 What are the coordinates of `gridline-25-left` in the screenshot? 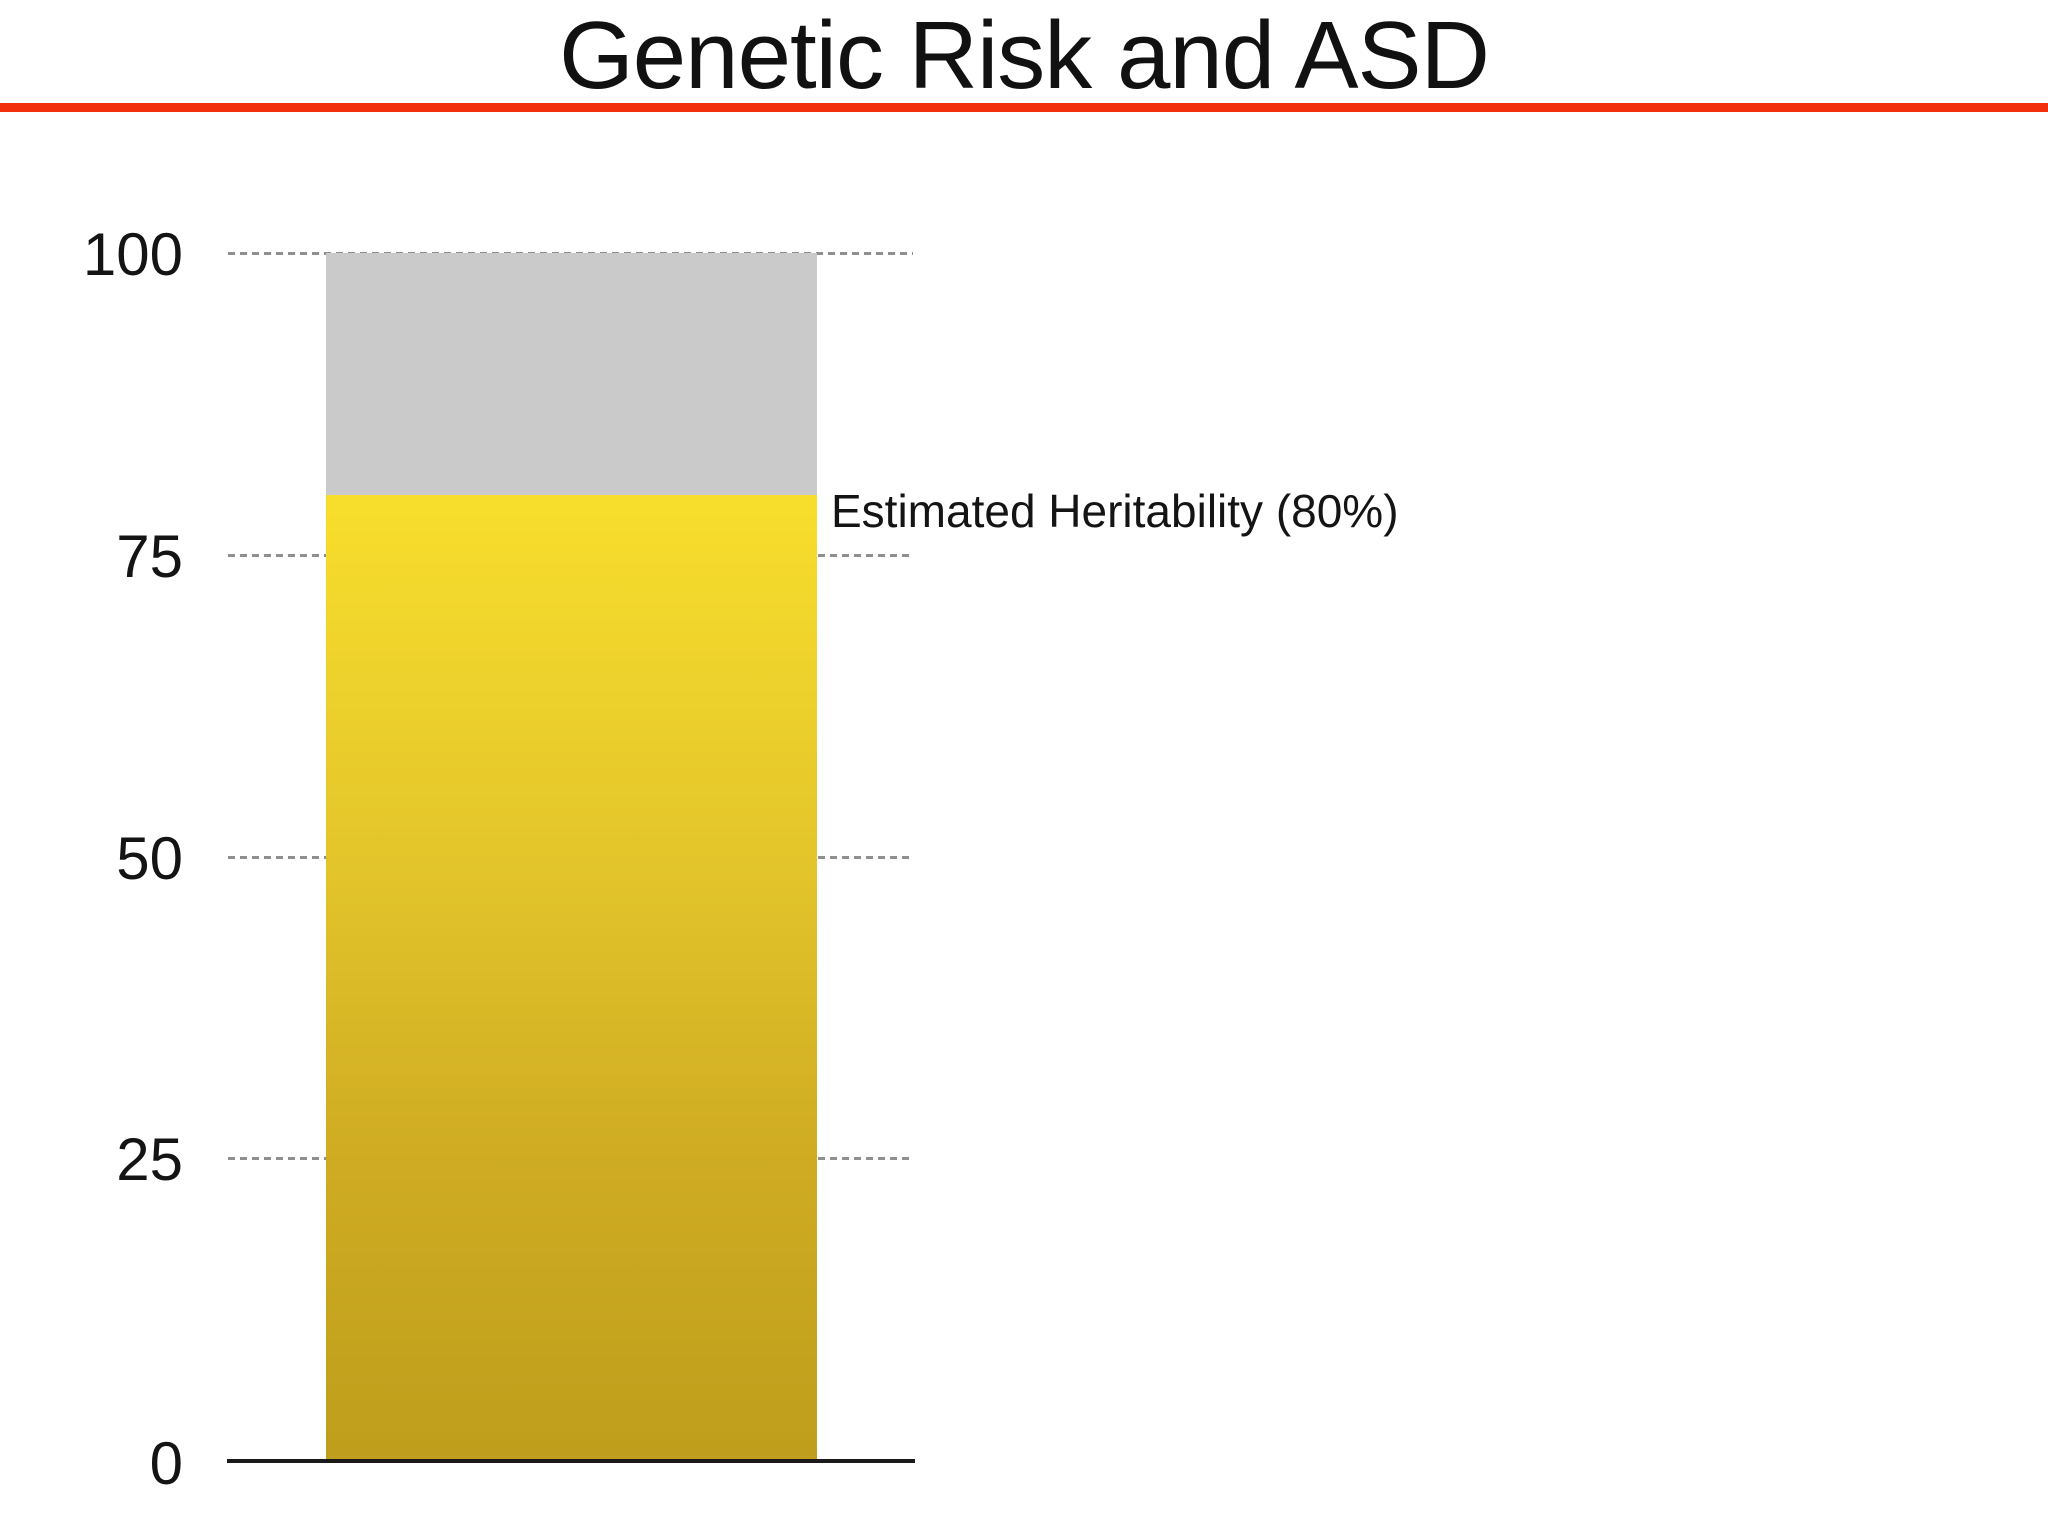 It's located at (277, 1158).